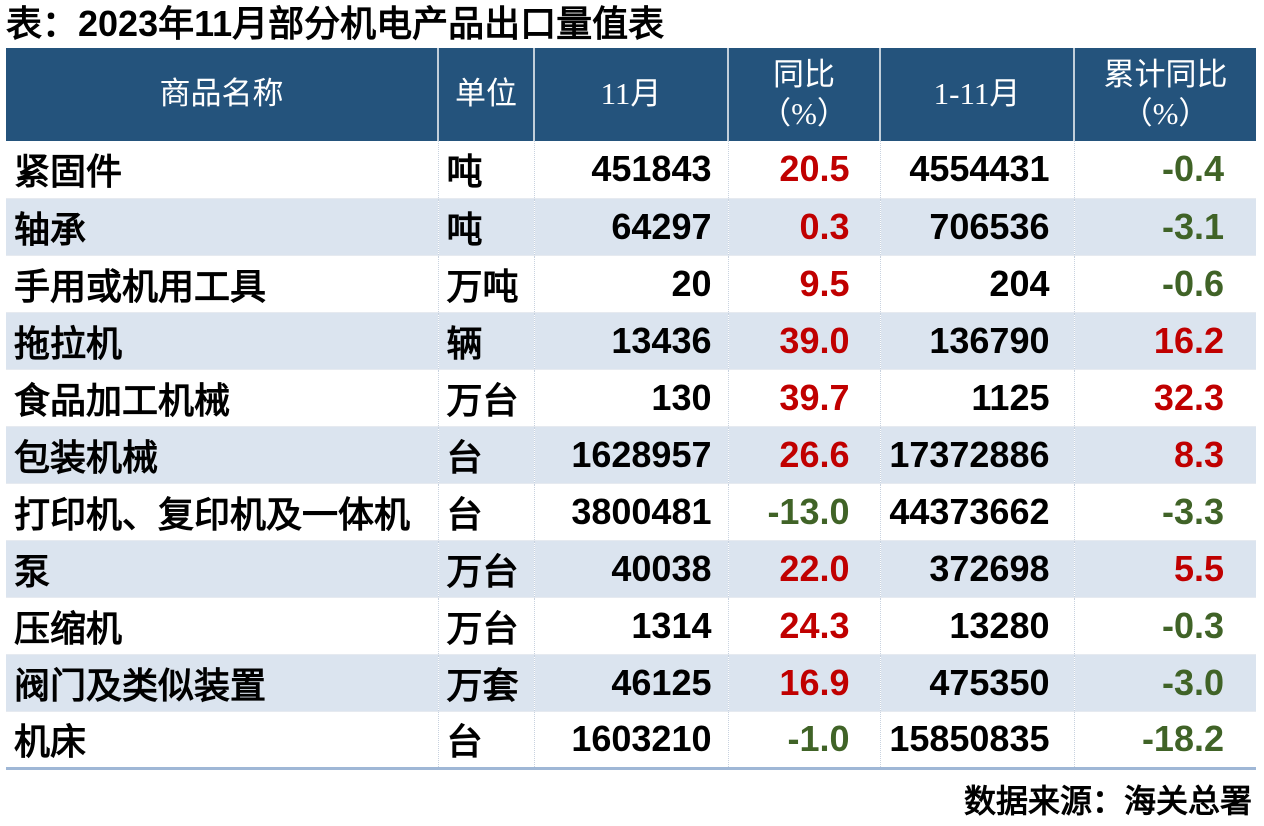 The image size is (1264, 826). What do you see at coordinates (976, 340) in the screenshot?
I see `jan-nov-value-cell: 136790` at bounding box center [976, 340].